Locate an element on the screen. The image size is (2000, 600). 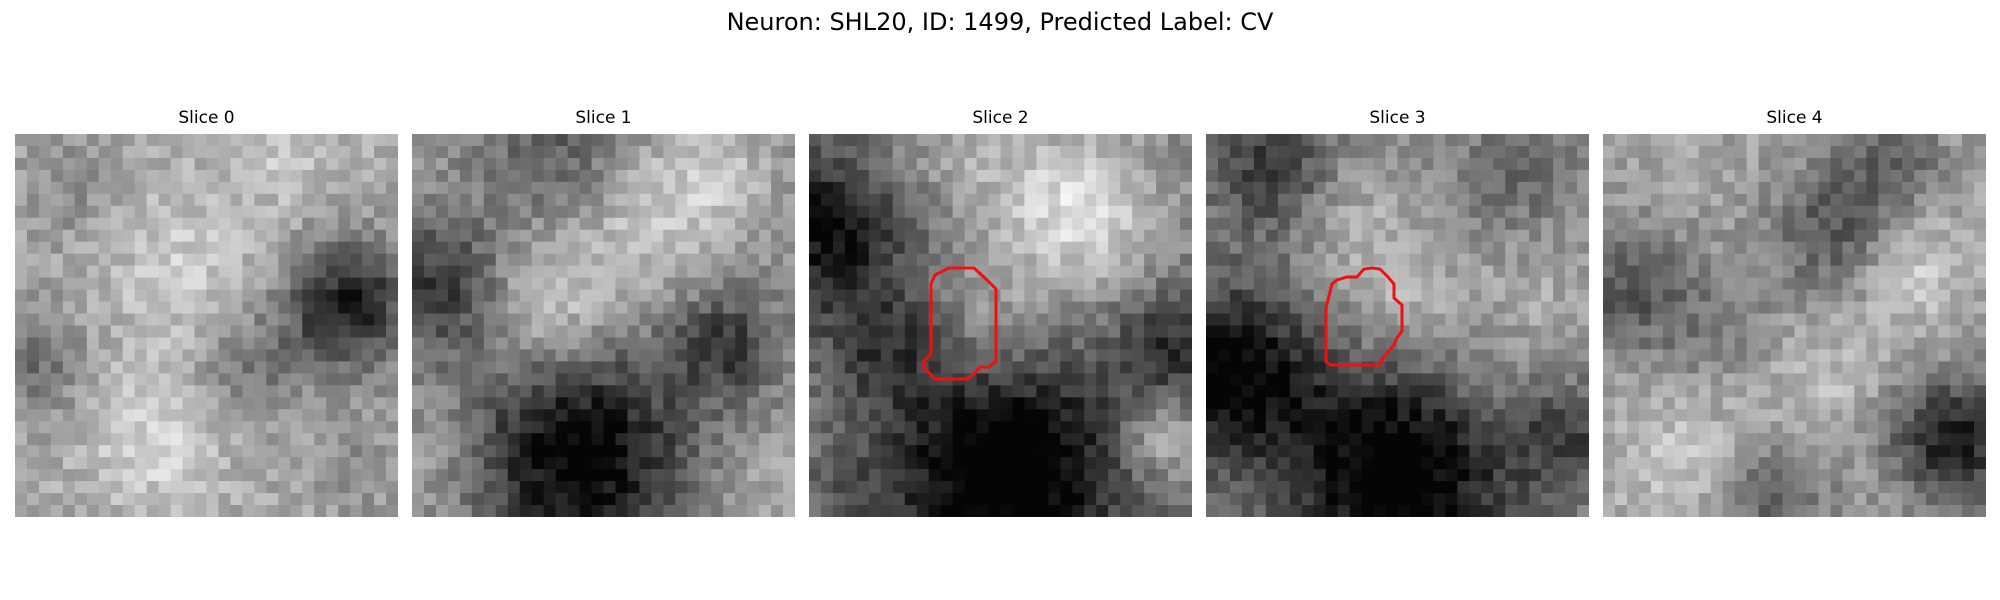
slice-4-title: Slice 4 is located at coordinates (1794, 118).